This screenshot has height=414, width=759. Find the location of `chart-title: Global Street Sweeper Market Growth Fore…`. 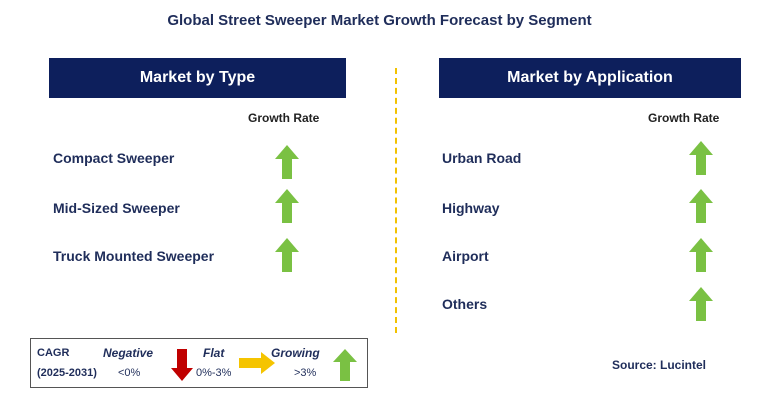

chart-title: Global Street Sweeper Market Growth Fore… is located at coordinates (379, 20).